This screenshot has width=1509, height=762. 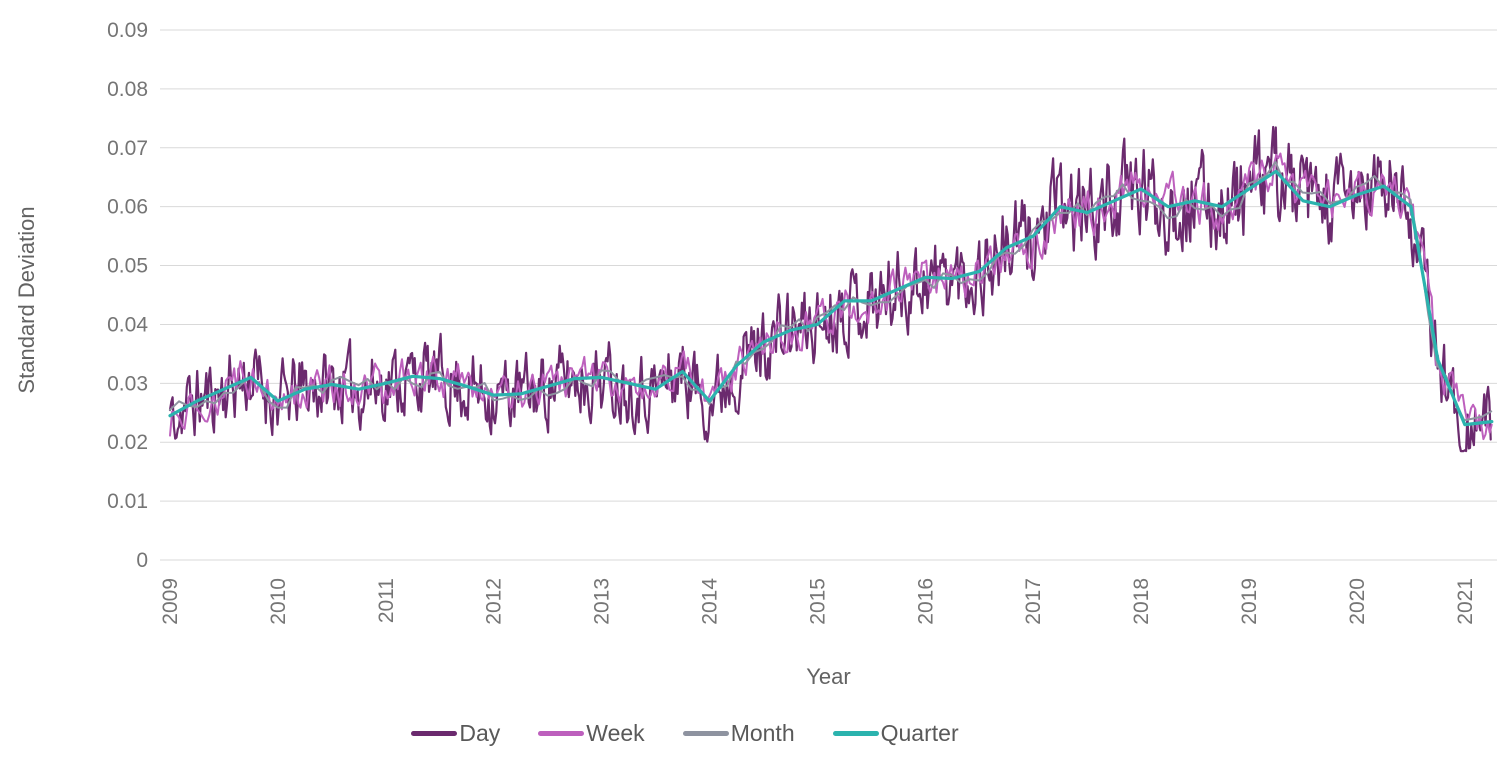 What do you see at coordinates (26, 300) in the screenshot?
I see `y-axis-title: Standard Deviation` at bounding box center [26, 300].